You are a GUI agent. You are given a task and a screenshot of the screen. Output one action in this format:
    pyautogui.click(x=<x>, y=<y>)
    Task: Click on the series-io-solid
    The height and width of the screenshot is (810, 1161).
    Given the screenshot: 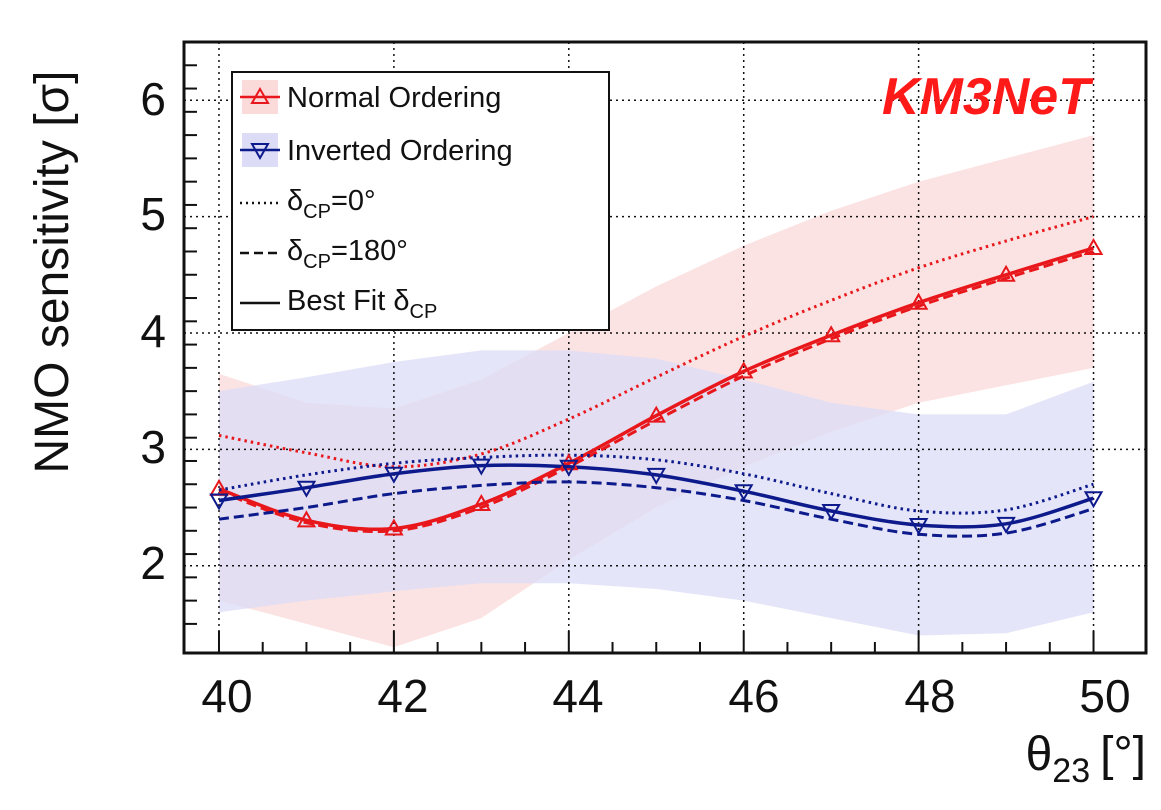 What is the action you would take?
    pyautogui.click(x=656, y=496)
    